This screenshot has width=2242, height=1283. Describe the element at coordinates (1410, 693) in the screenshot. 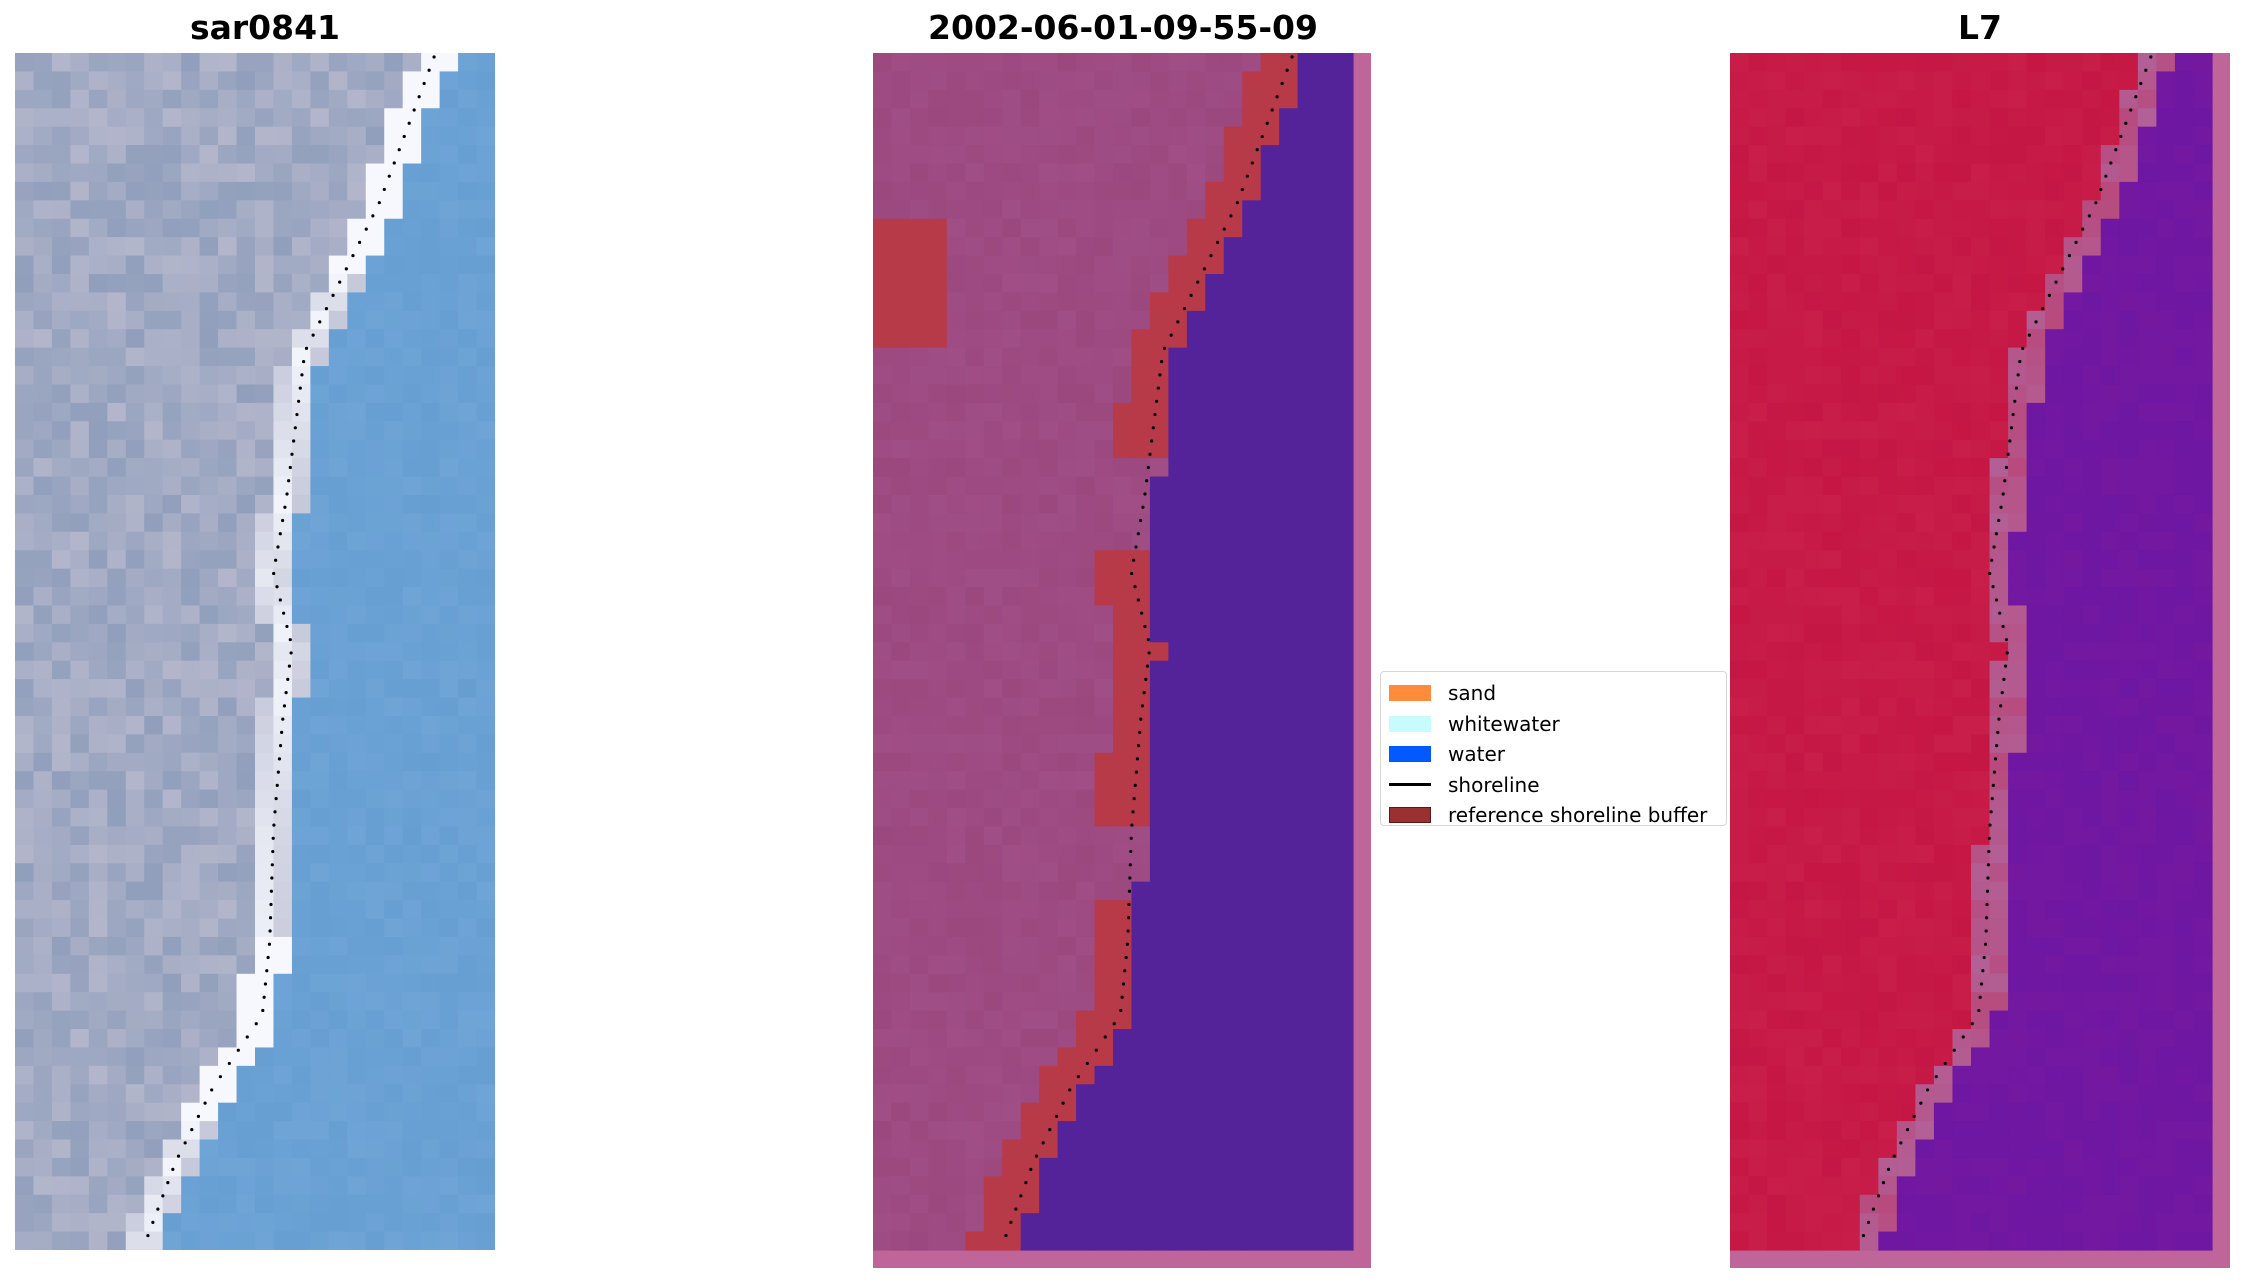

I see `sand-swatch` at that location.